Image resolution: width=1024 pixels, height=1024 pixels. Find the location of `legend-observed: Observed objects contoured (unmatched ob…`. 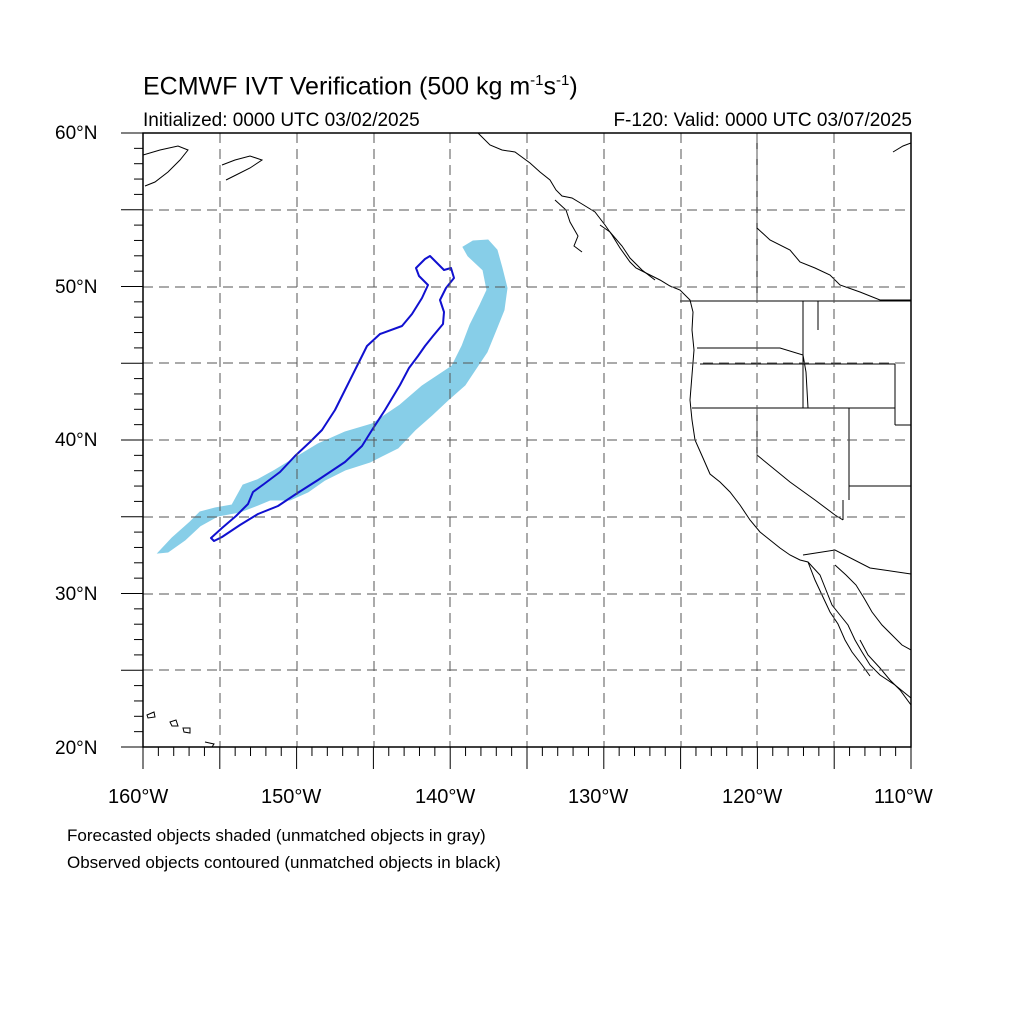

legend-observed: Observed objects contoured (unmatched ob… is located at coordinates (284, 862).